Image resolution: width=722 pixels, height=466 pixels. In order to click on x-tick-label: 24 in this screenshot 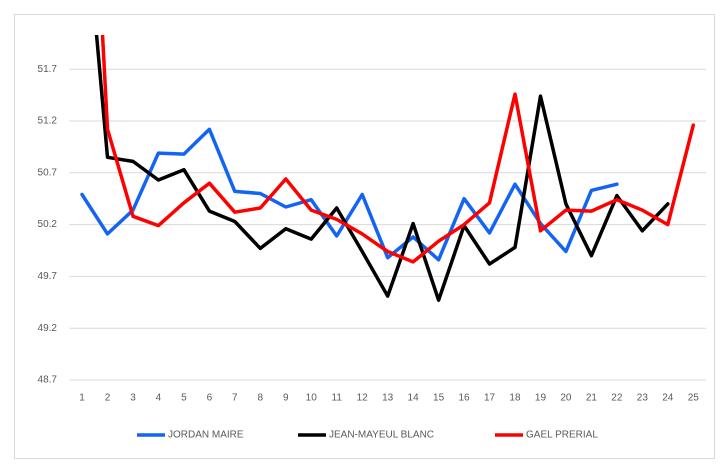, I will do `click(668, 398)`.